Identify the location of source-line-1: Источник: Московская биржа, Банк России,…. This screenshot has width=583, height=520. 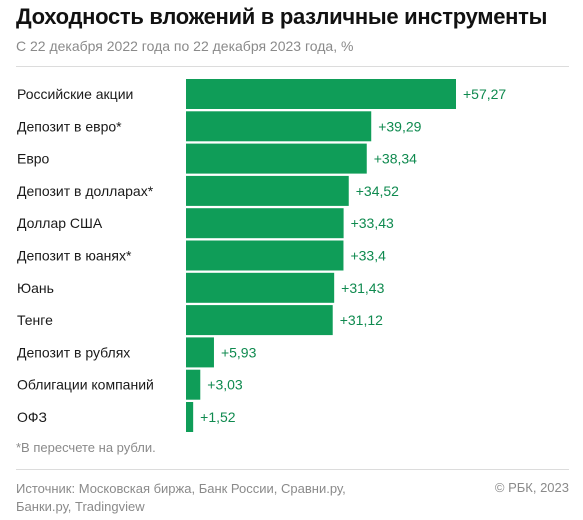
(181, 488).